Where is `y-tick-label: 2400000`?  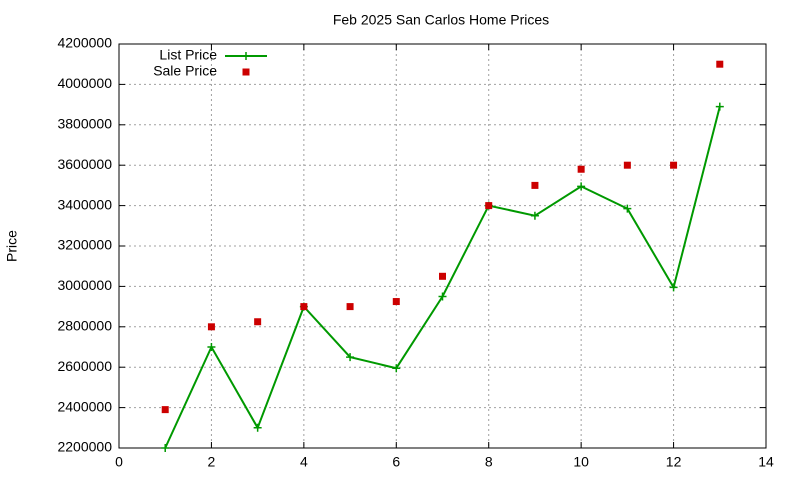 y-tick-label: 2400000 is located at coordinates (84, 406).